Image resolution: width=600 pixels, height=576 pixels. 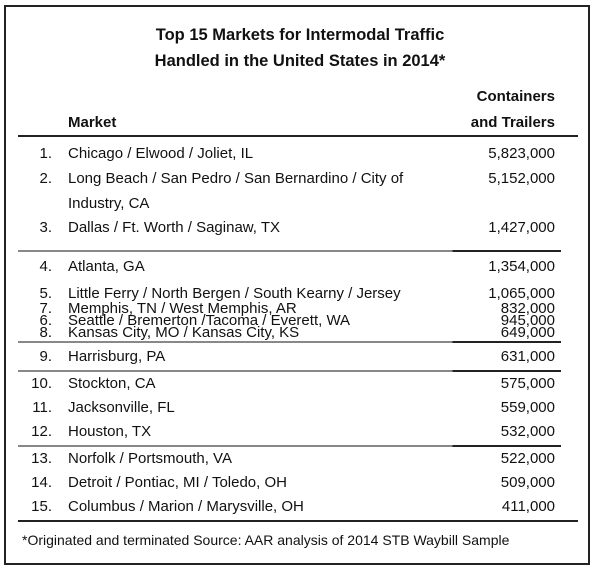 What do you see at coordinates (41, 482) in the screenshot?
I see `rank-cell: 14.` at bounding box center [41, 482].